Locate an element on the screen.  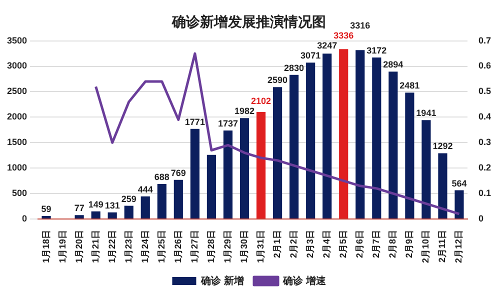
data-label: 2481 is located at coordinates (410, 85).